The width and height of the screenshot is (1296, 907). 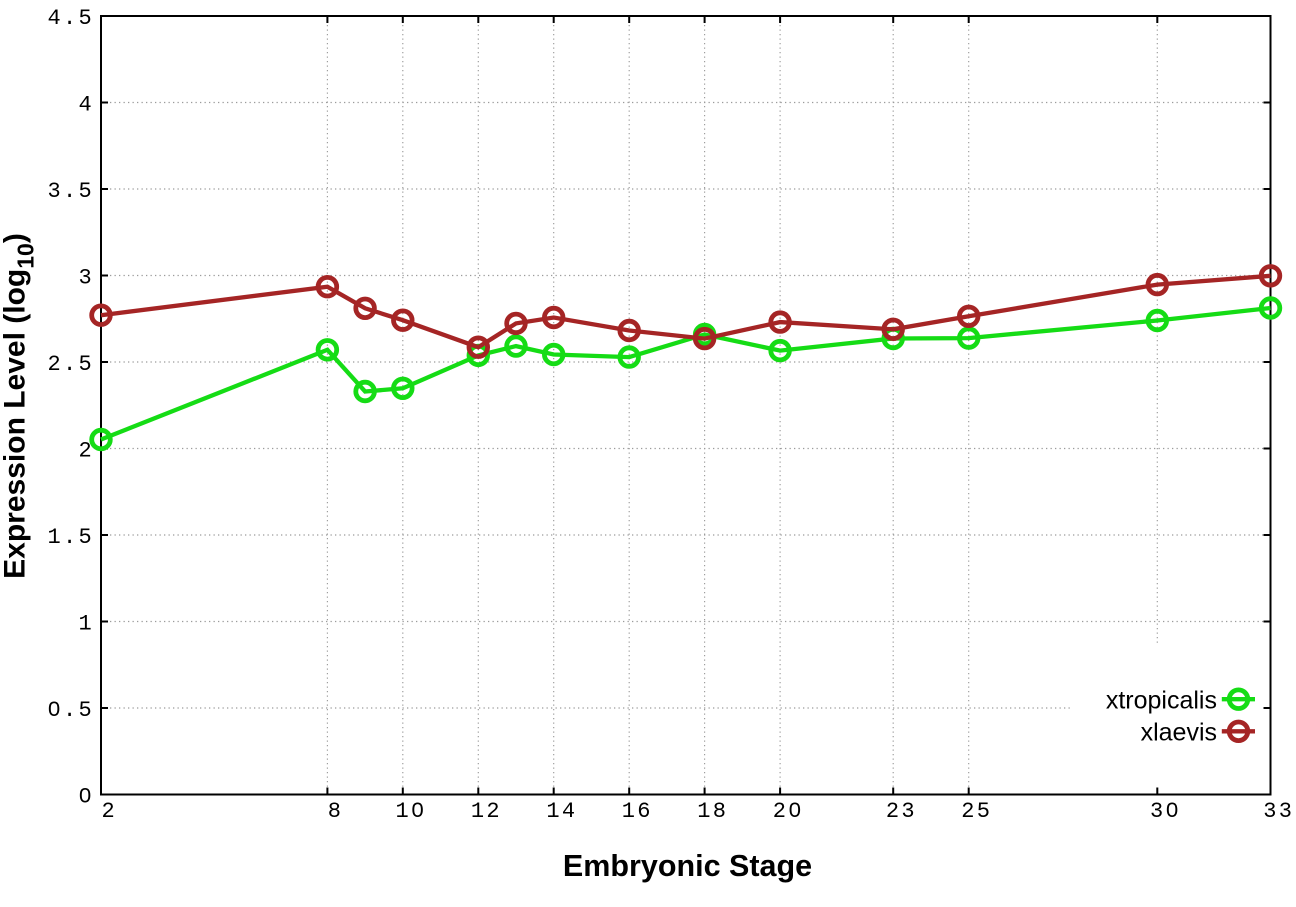 What do you see at coordinates (86, 278) in the screenshot?
I see `svg-text: 3` at bounding box center [86, 278].